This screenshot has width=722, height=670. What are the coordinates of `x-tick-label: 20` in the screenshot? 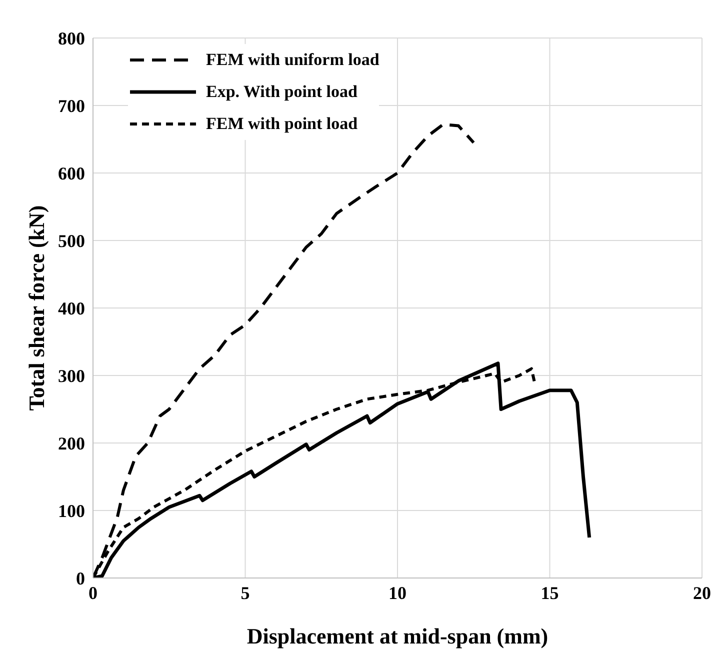 It's located at (702, 592).